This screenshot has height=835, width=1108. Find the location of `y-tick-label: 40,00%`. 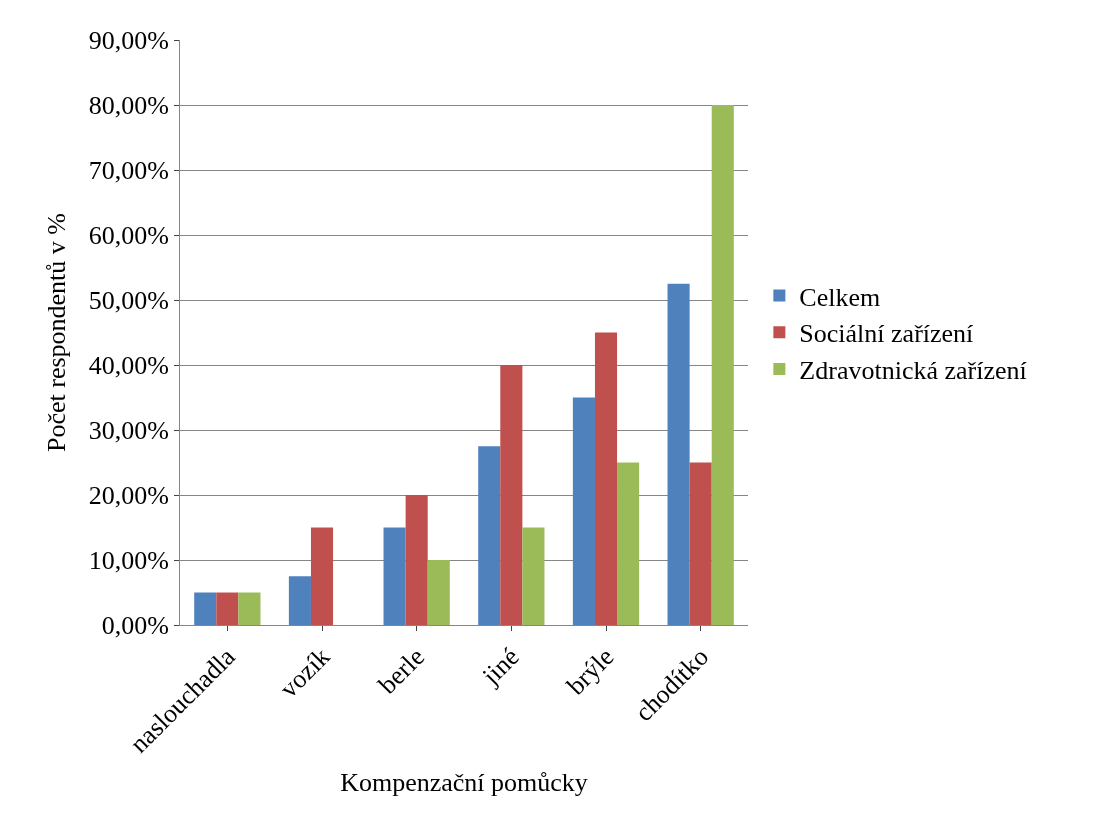

y-tick-label: 40,00% is located at coordinates (128, 366).